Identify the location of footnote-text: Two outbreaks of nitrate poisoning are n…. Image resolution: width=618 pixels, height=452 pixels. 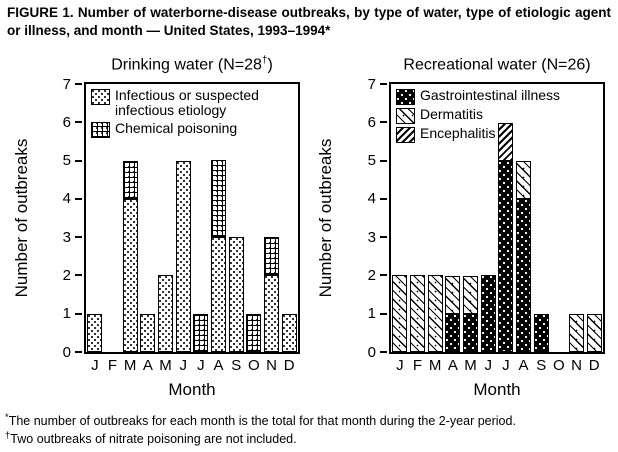
(153, 438).